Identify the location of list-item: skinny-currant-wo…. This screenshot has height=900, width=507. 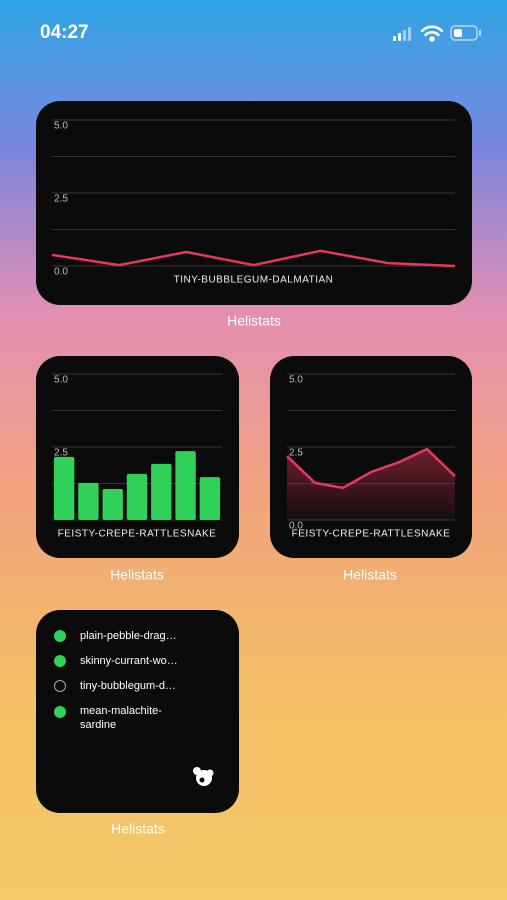
(129, 661).